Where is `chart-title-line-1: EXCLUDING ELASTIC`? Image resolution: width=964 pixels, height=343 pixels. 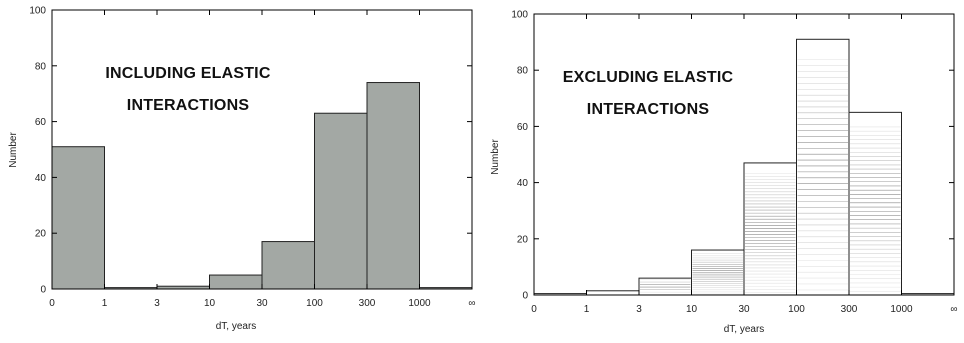
chart-title-line-1: EXCLUDING ELASTIC is located at coordinates (648, 77).